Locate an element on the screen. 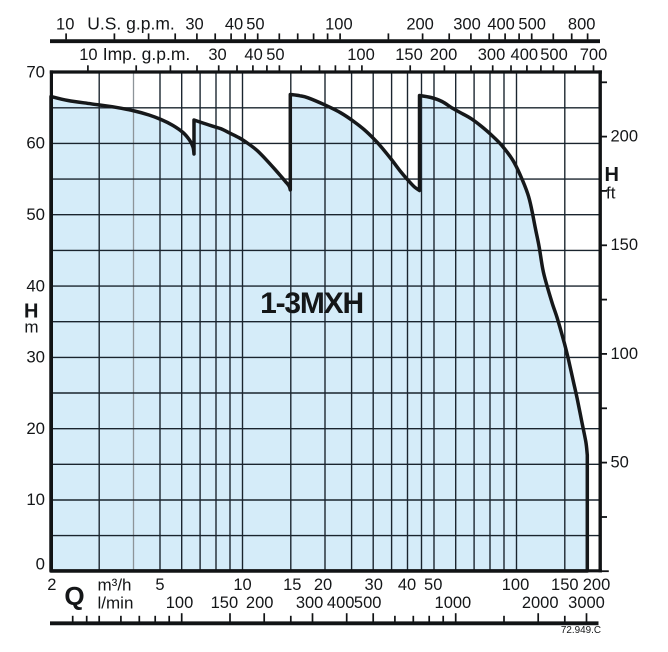 This screenshot has height=652, width=668. svg-text: 60 is located at coordinates (35, 143).